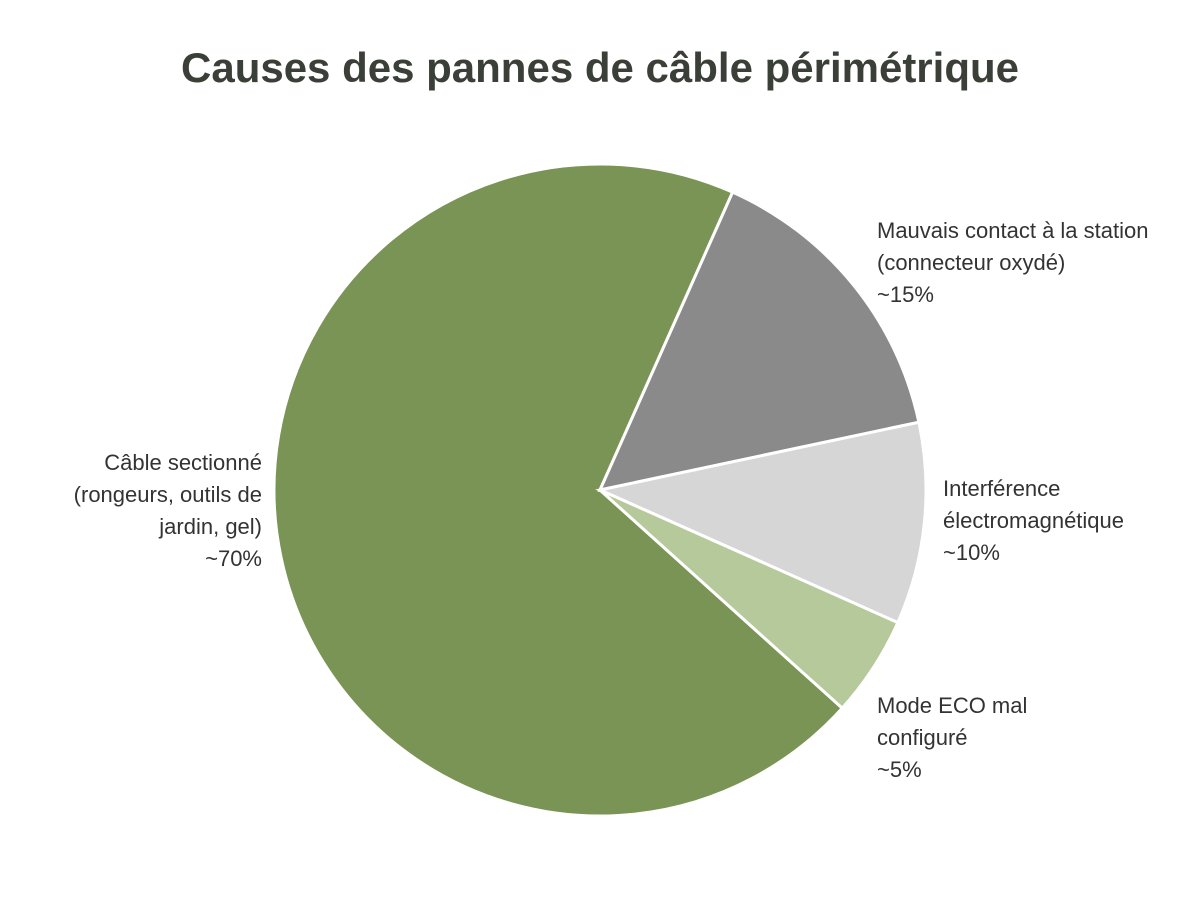 The width and height of the screenshot is (1200, 900). Describe the element at coordinates (971, 552) in the screenshot. I see `value-label: ~10%` at that location.